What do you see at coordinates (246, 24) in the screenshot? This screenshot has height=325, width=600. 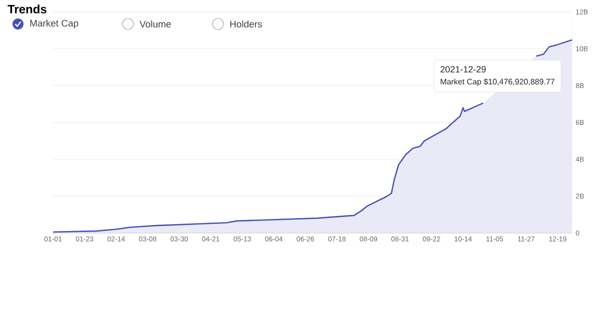 I see `annotation: Holders` at bounding box center [246, 24].